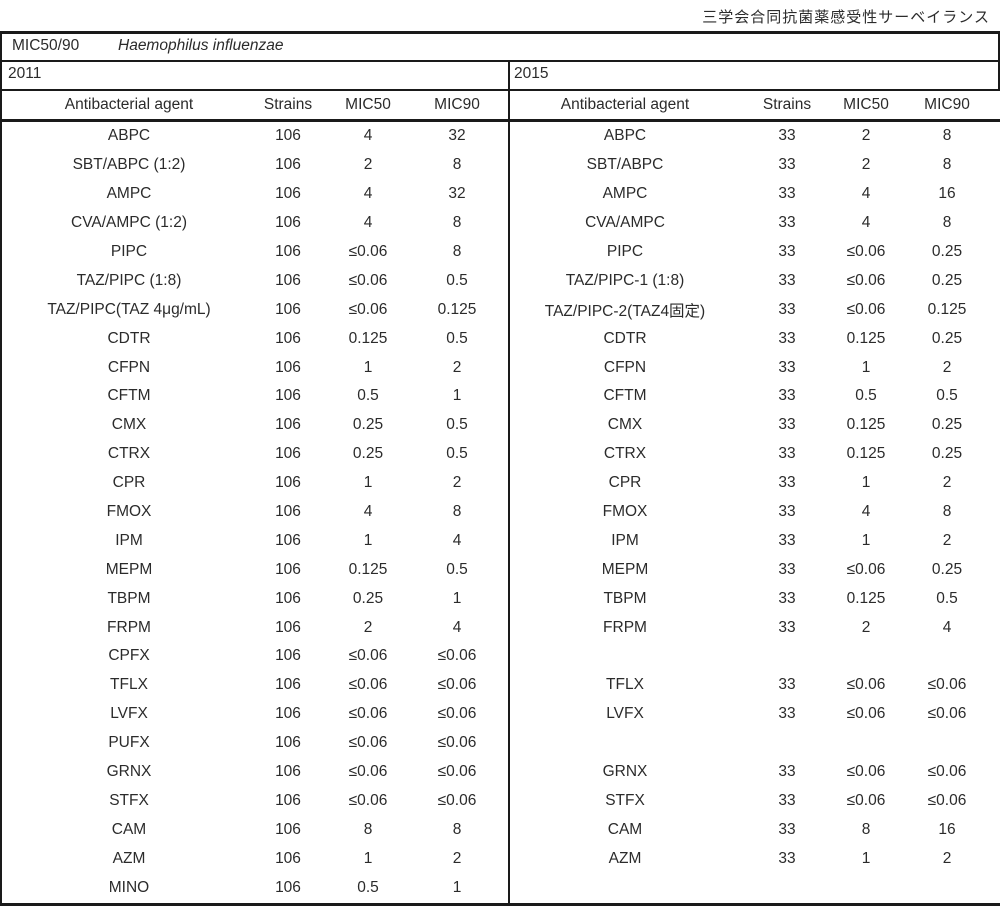 Image resolution: width=1000 pixels, height=917 pixels. What do you see at coordinates (755, 858) in the screenshot?
I see `table-row: AZM 33 1 2` at bounding box center [755, 858].